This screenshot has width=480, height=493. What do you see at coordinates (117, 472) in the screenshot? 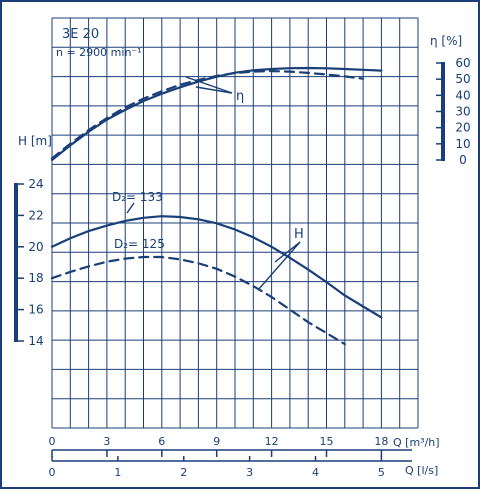
I see `x-secondary-tick-label: 1` at bounding box center [117, 472].